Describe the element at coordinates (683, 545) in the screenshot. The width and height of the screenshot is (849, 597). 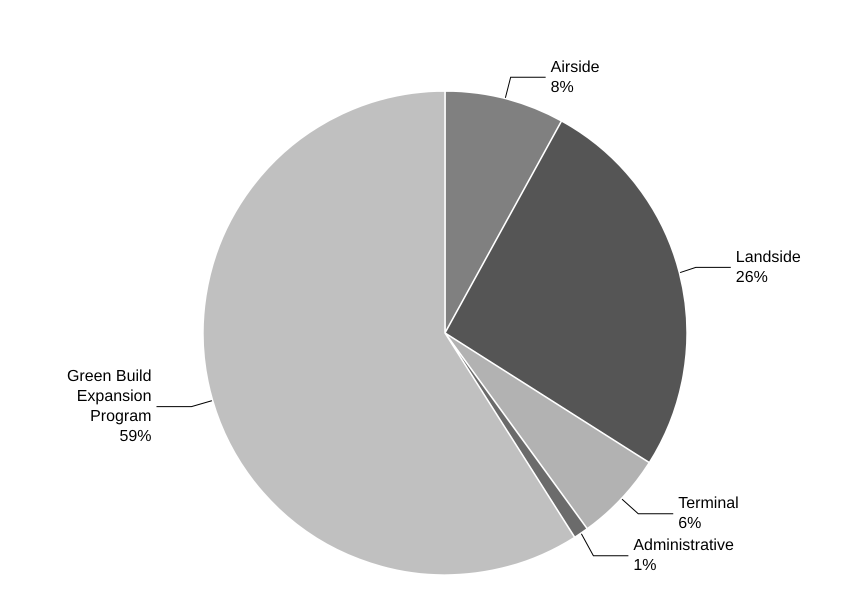
I see `slice-label: Administrative` at that location.